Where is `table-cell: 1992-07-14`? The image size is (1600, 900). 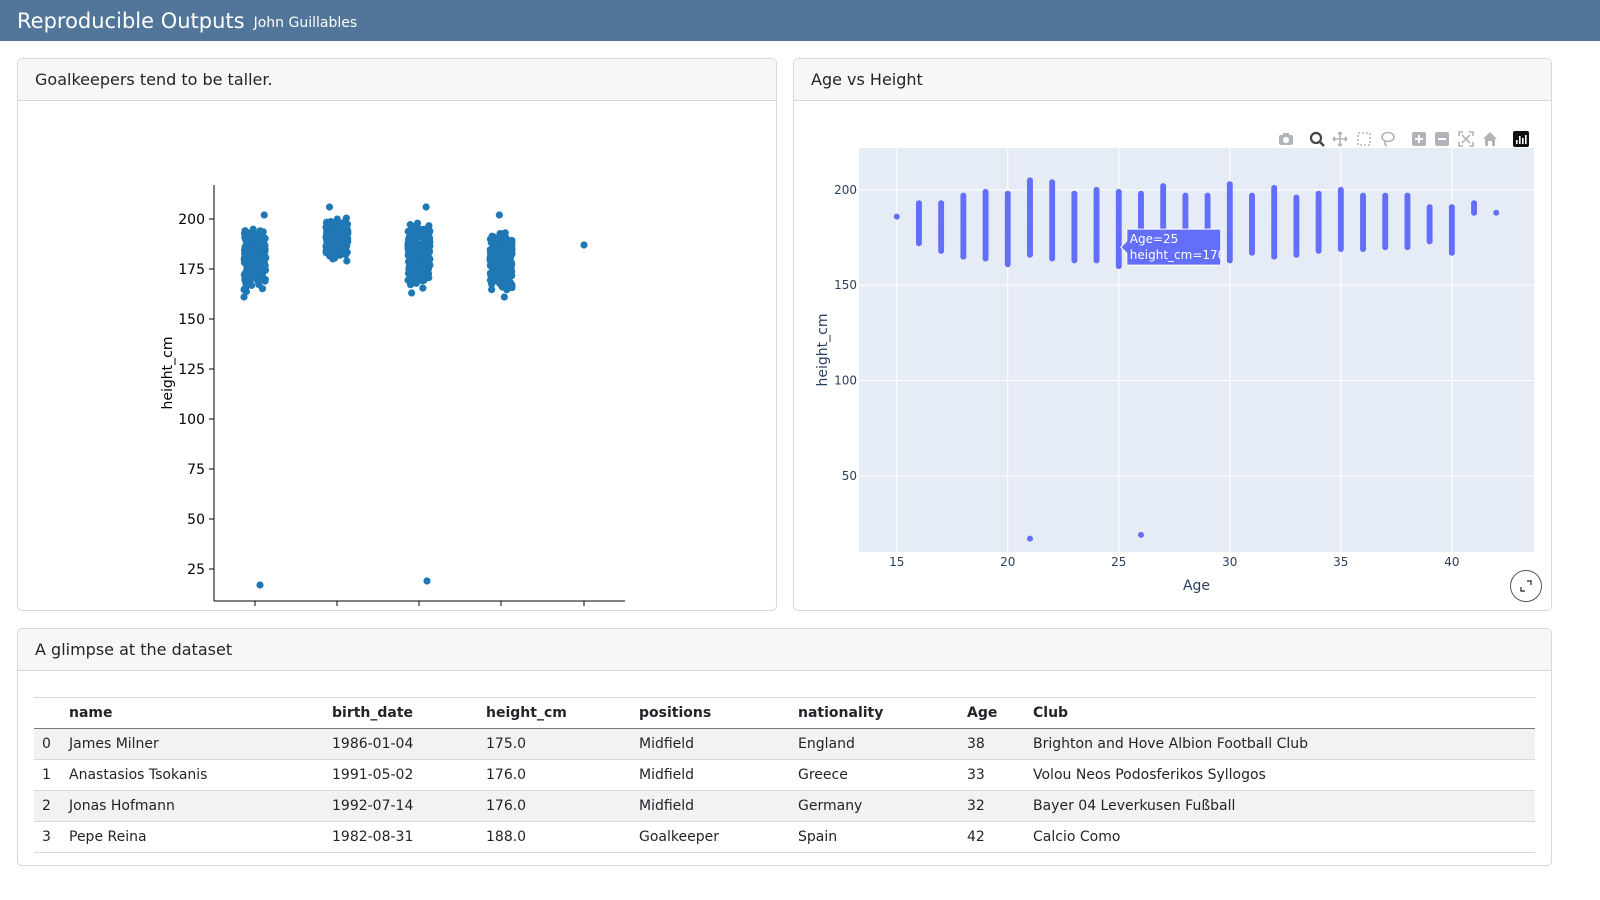 table-cell: 1992-07-14 is located at coordinates (401, 806).